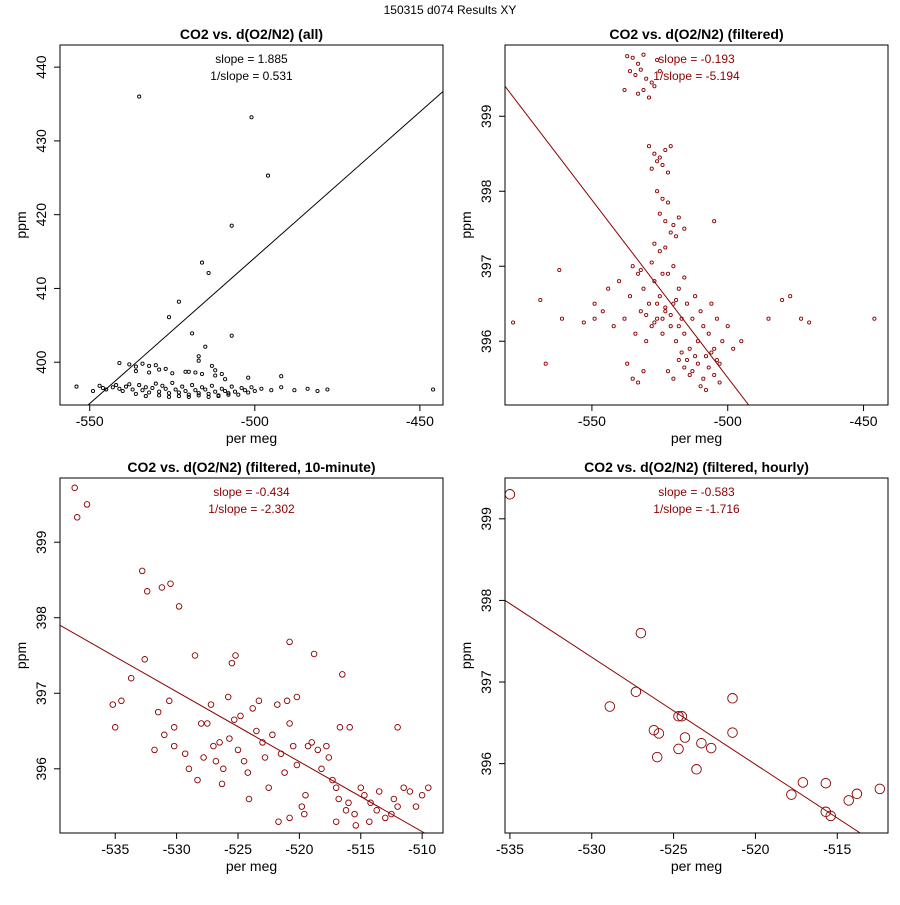 Image resolution: width=900 pixels, height=905 pixels. Describe the element at coordinates (90, 421) in the screenshot. I see `x-tick-label: -550` at that location.